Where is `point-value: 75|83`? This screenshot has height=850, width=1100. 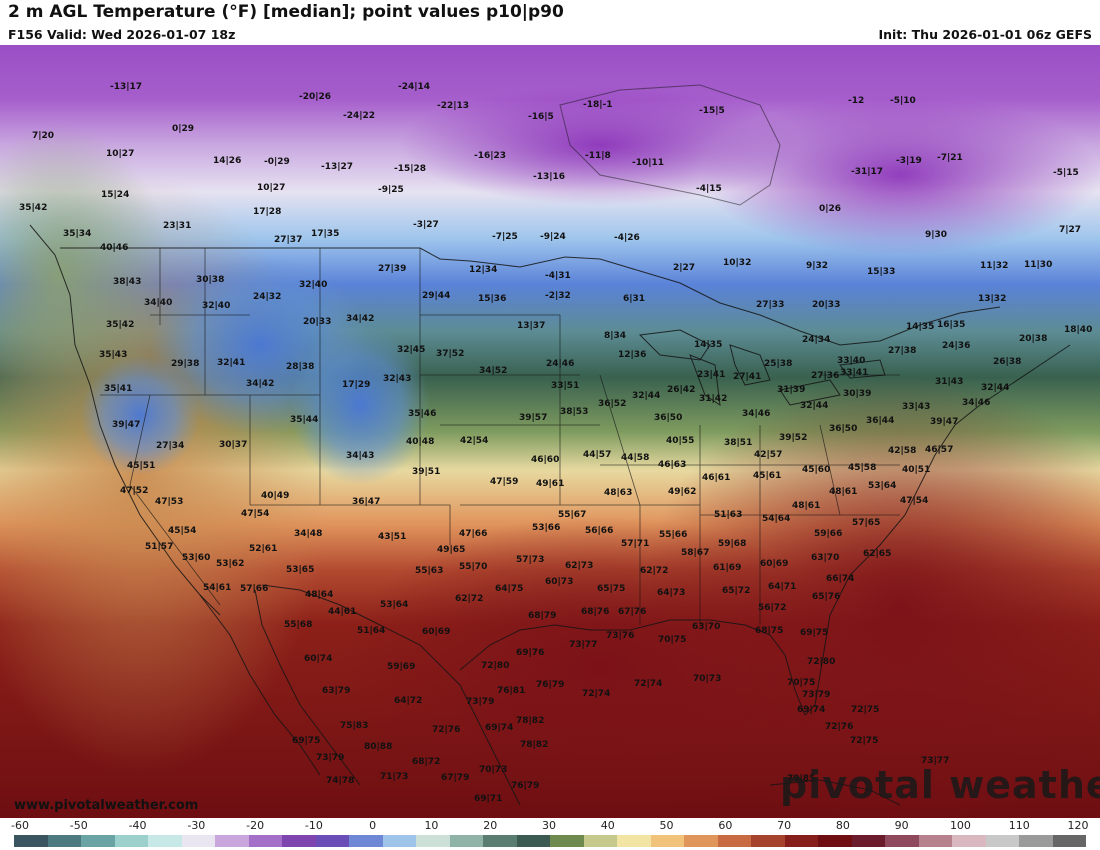 point-value: 75|83 is located at coordinates (354, 726).